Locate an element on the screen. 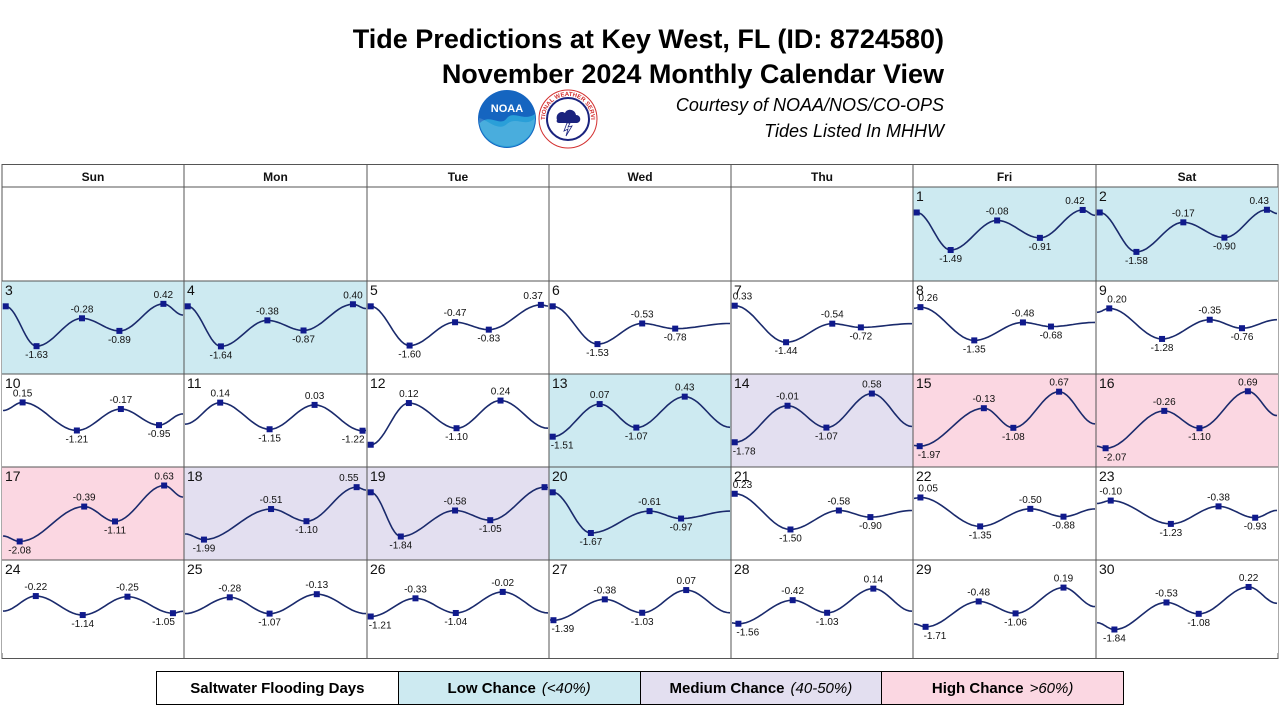 This screenshot has height=720, width=1280. day-number: 2 is located at coordinates (1103, 196).